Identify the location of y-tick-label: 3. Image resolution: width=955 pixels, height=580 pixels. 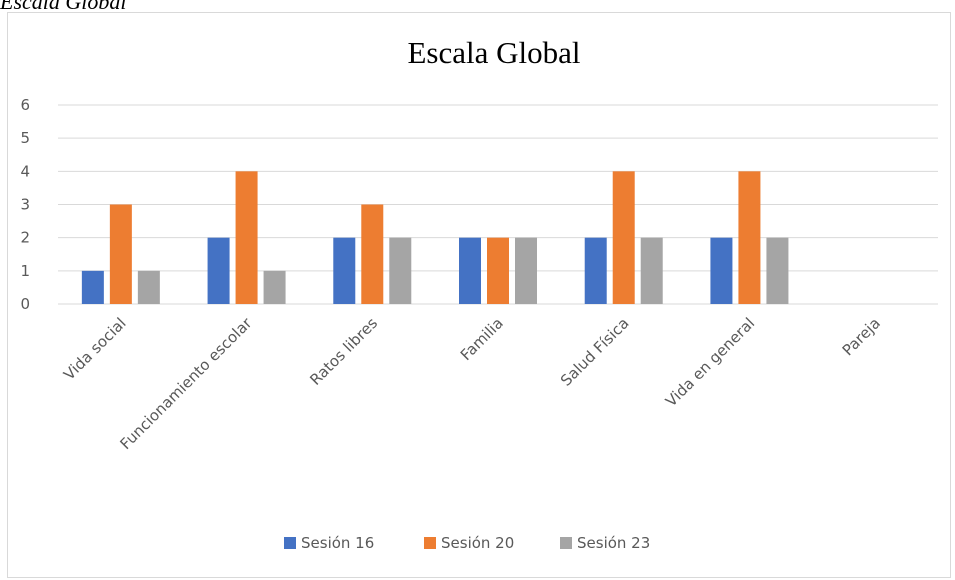
(25, 205).